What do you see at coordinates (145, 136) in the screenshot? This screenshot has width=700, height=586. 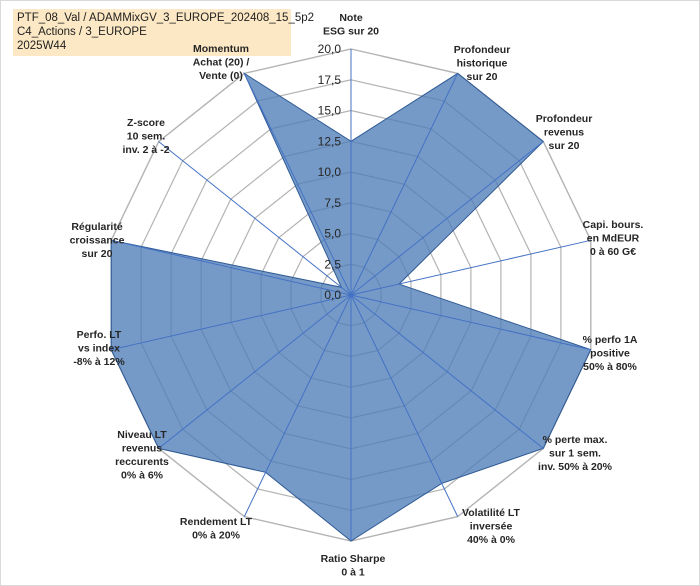 I see `axis-label-13: Z-score 10 sem. inv. 2 à -2` at bounding box center [145, 136].